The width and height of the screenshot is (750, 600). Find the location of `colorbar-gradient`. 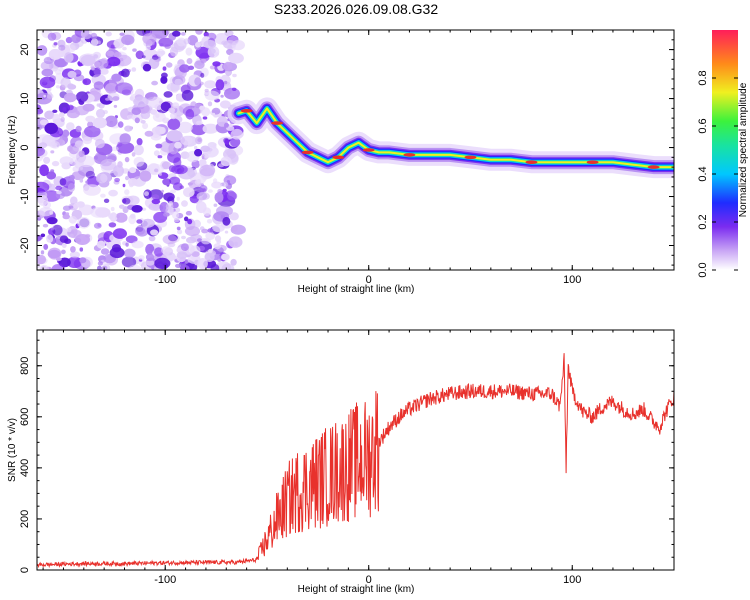

colorbar-gradient is located at coordinates (725, 150).